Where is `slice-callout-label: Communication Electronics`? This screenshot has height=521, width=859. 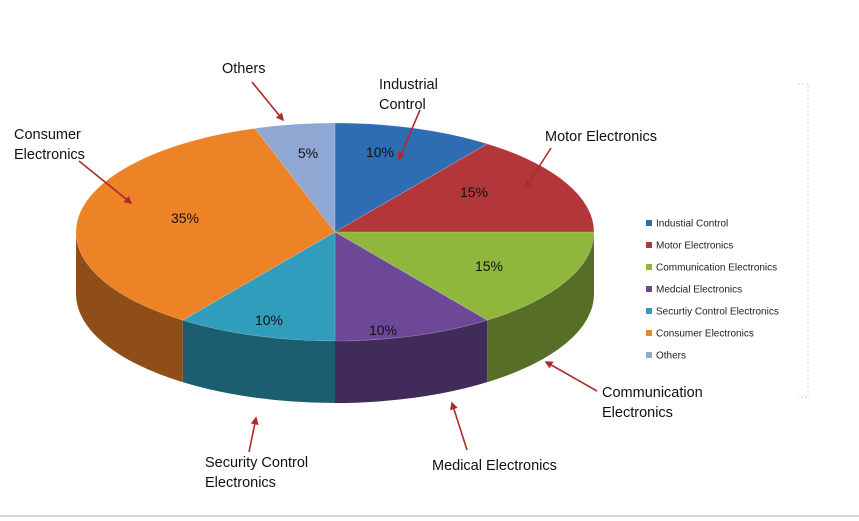 slice-callout-label: Communication Electronics is located at coordinates (652, 403).